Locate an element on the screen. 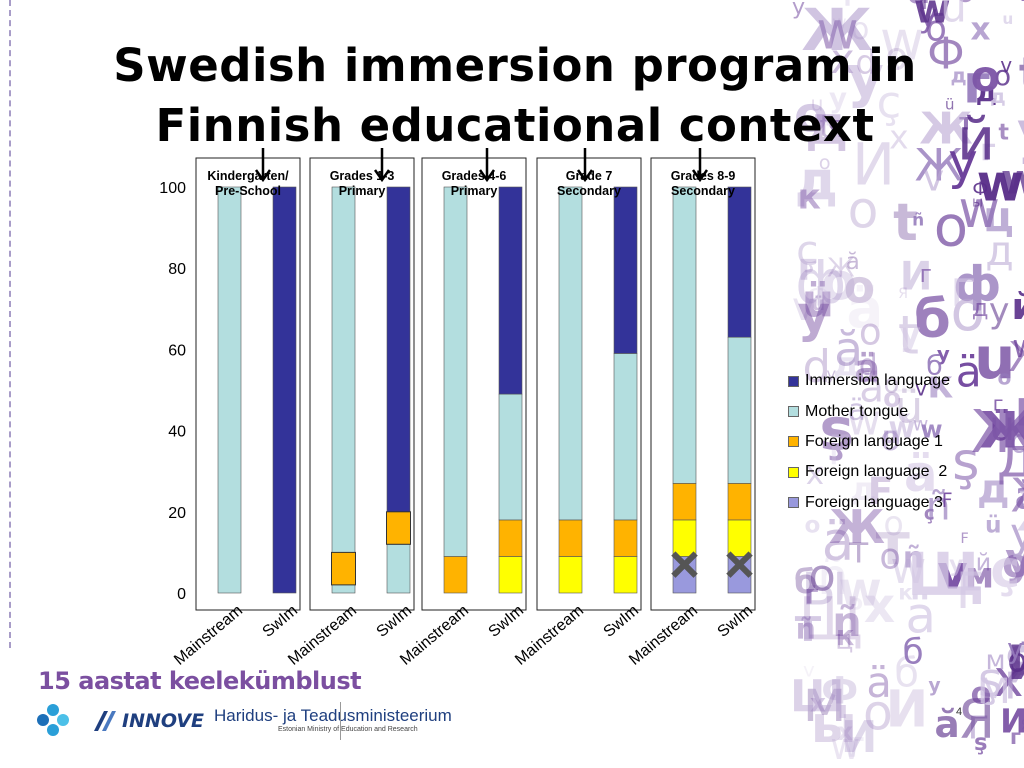 The height and width of the screenshot is (768, 1024). left-dashed-border is located at coordinates (10, 324).